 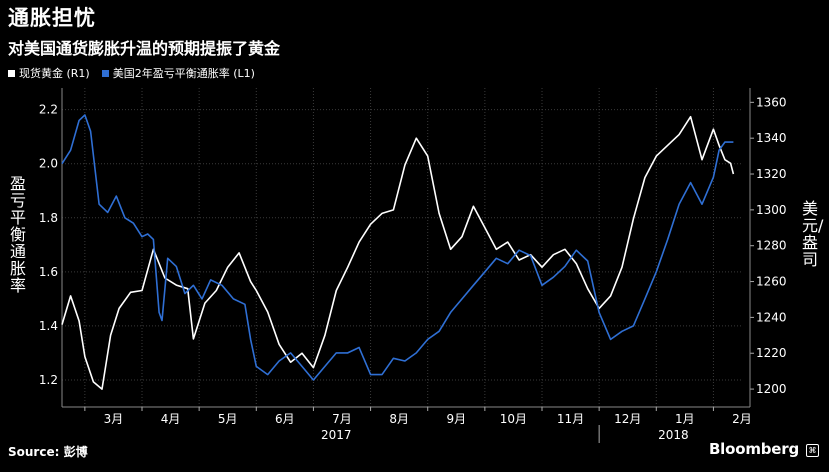 What do you see at coordinates (228, 419) in the screenshot?
I see `x-tick-label: 5月` at bounding box center [228, 419].